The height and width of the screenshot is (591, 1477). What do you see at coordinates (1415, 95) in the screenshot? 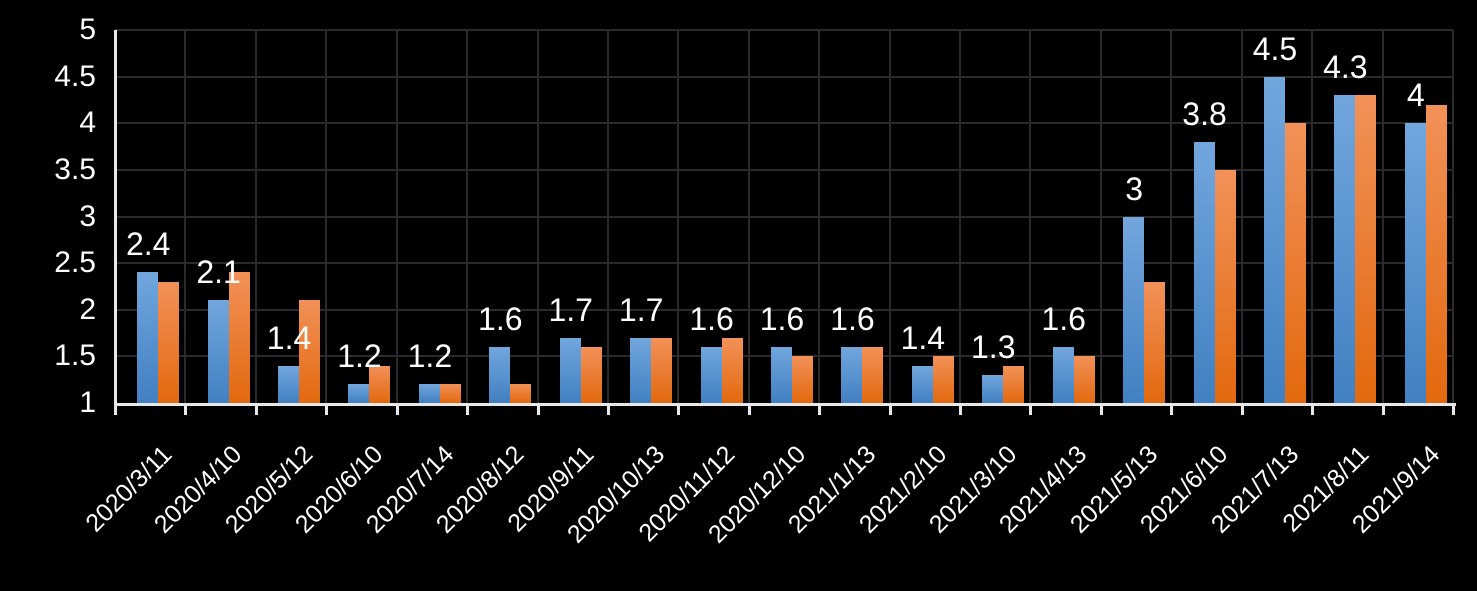
I see `data-label: 4` at bounding box center [1415, 95].